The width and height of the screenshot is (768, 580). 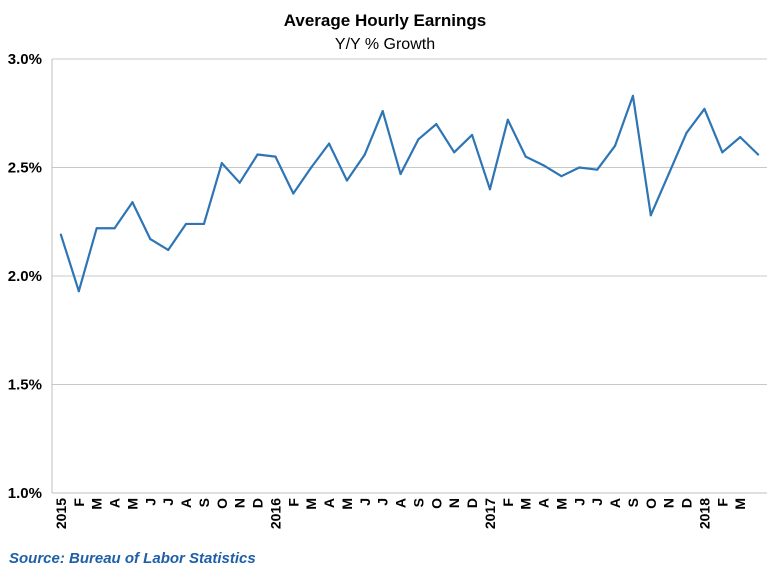 What do you see at coordinates (275, 513) in the screenshot?
I see `x-tick-label: 2016` at bounding box center [275, 513].